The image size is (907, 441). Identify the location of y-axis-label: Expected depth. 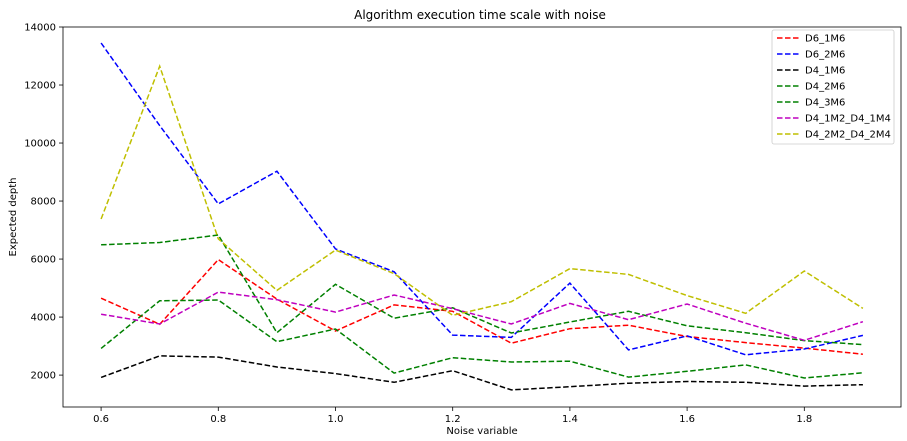
(13, 217).